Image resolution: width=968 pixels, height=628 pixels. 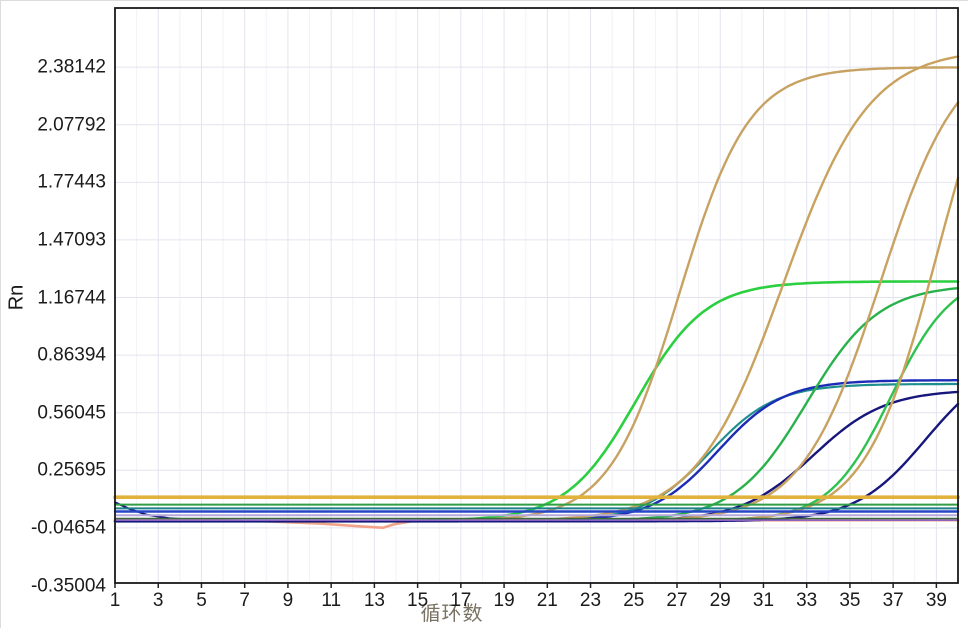 I want to click on x-tick-label: 17, so click(x=461, y=600).